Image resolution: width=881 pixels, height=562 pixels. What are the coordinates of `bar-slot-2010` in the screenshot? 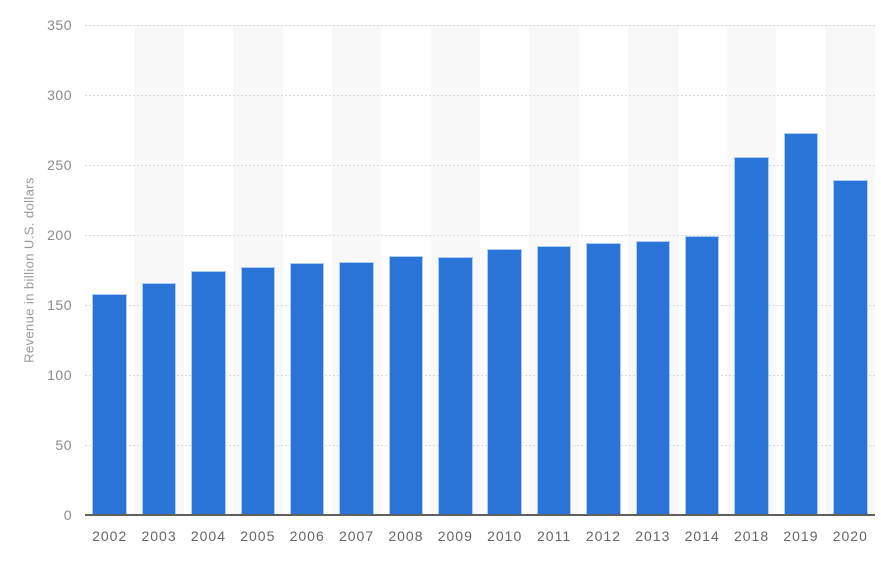 It's located at (504, 270).